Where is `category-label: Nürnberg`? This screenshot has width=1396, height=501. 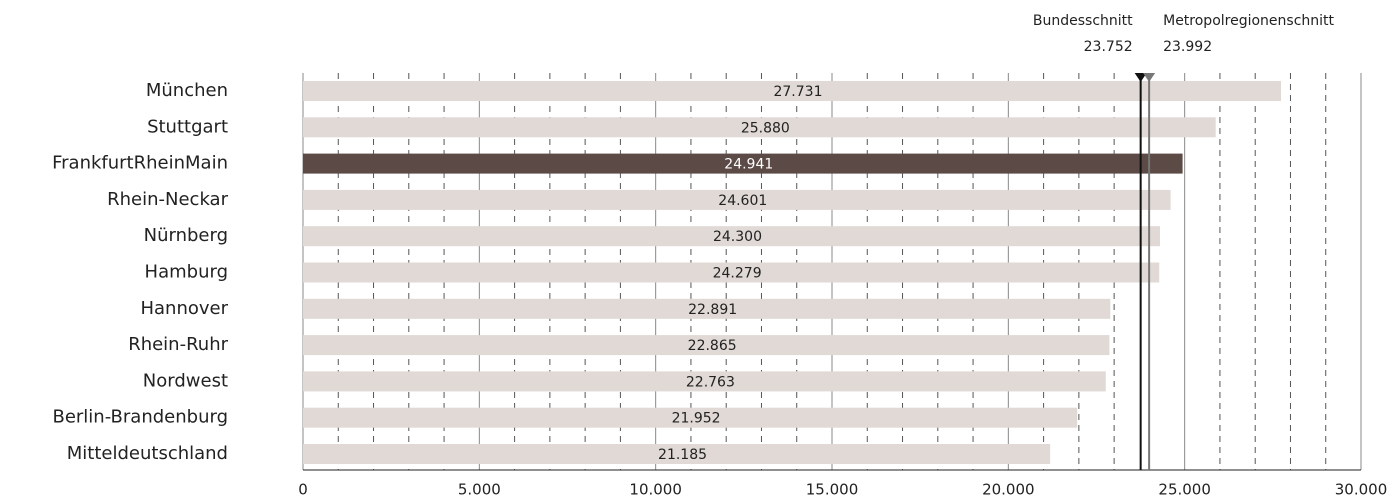
category-label: Nürnberg is located at coordinates (186, 235).